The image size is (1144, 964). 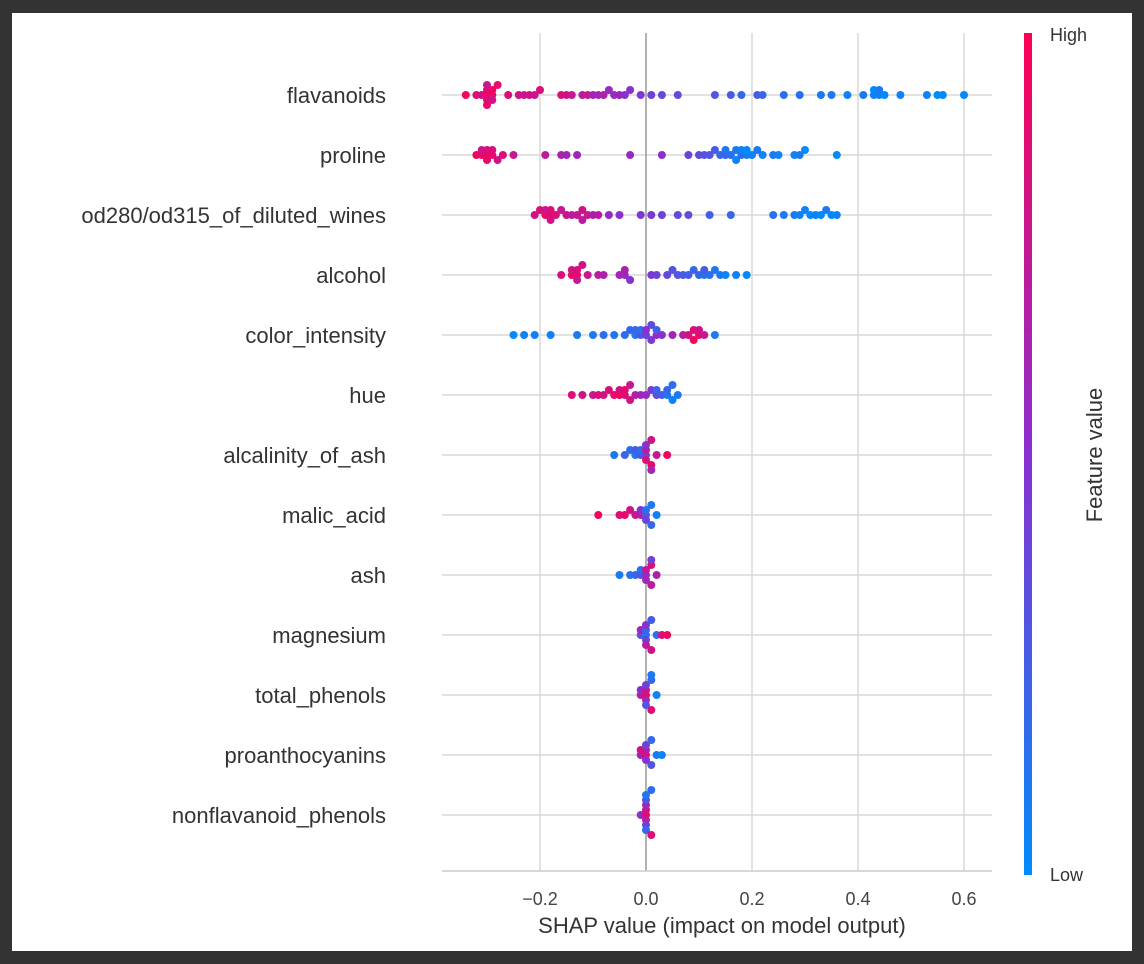 I want to click on feature-label: color_intensity, so click(x=315, y=335).